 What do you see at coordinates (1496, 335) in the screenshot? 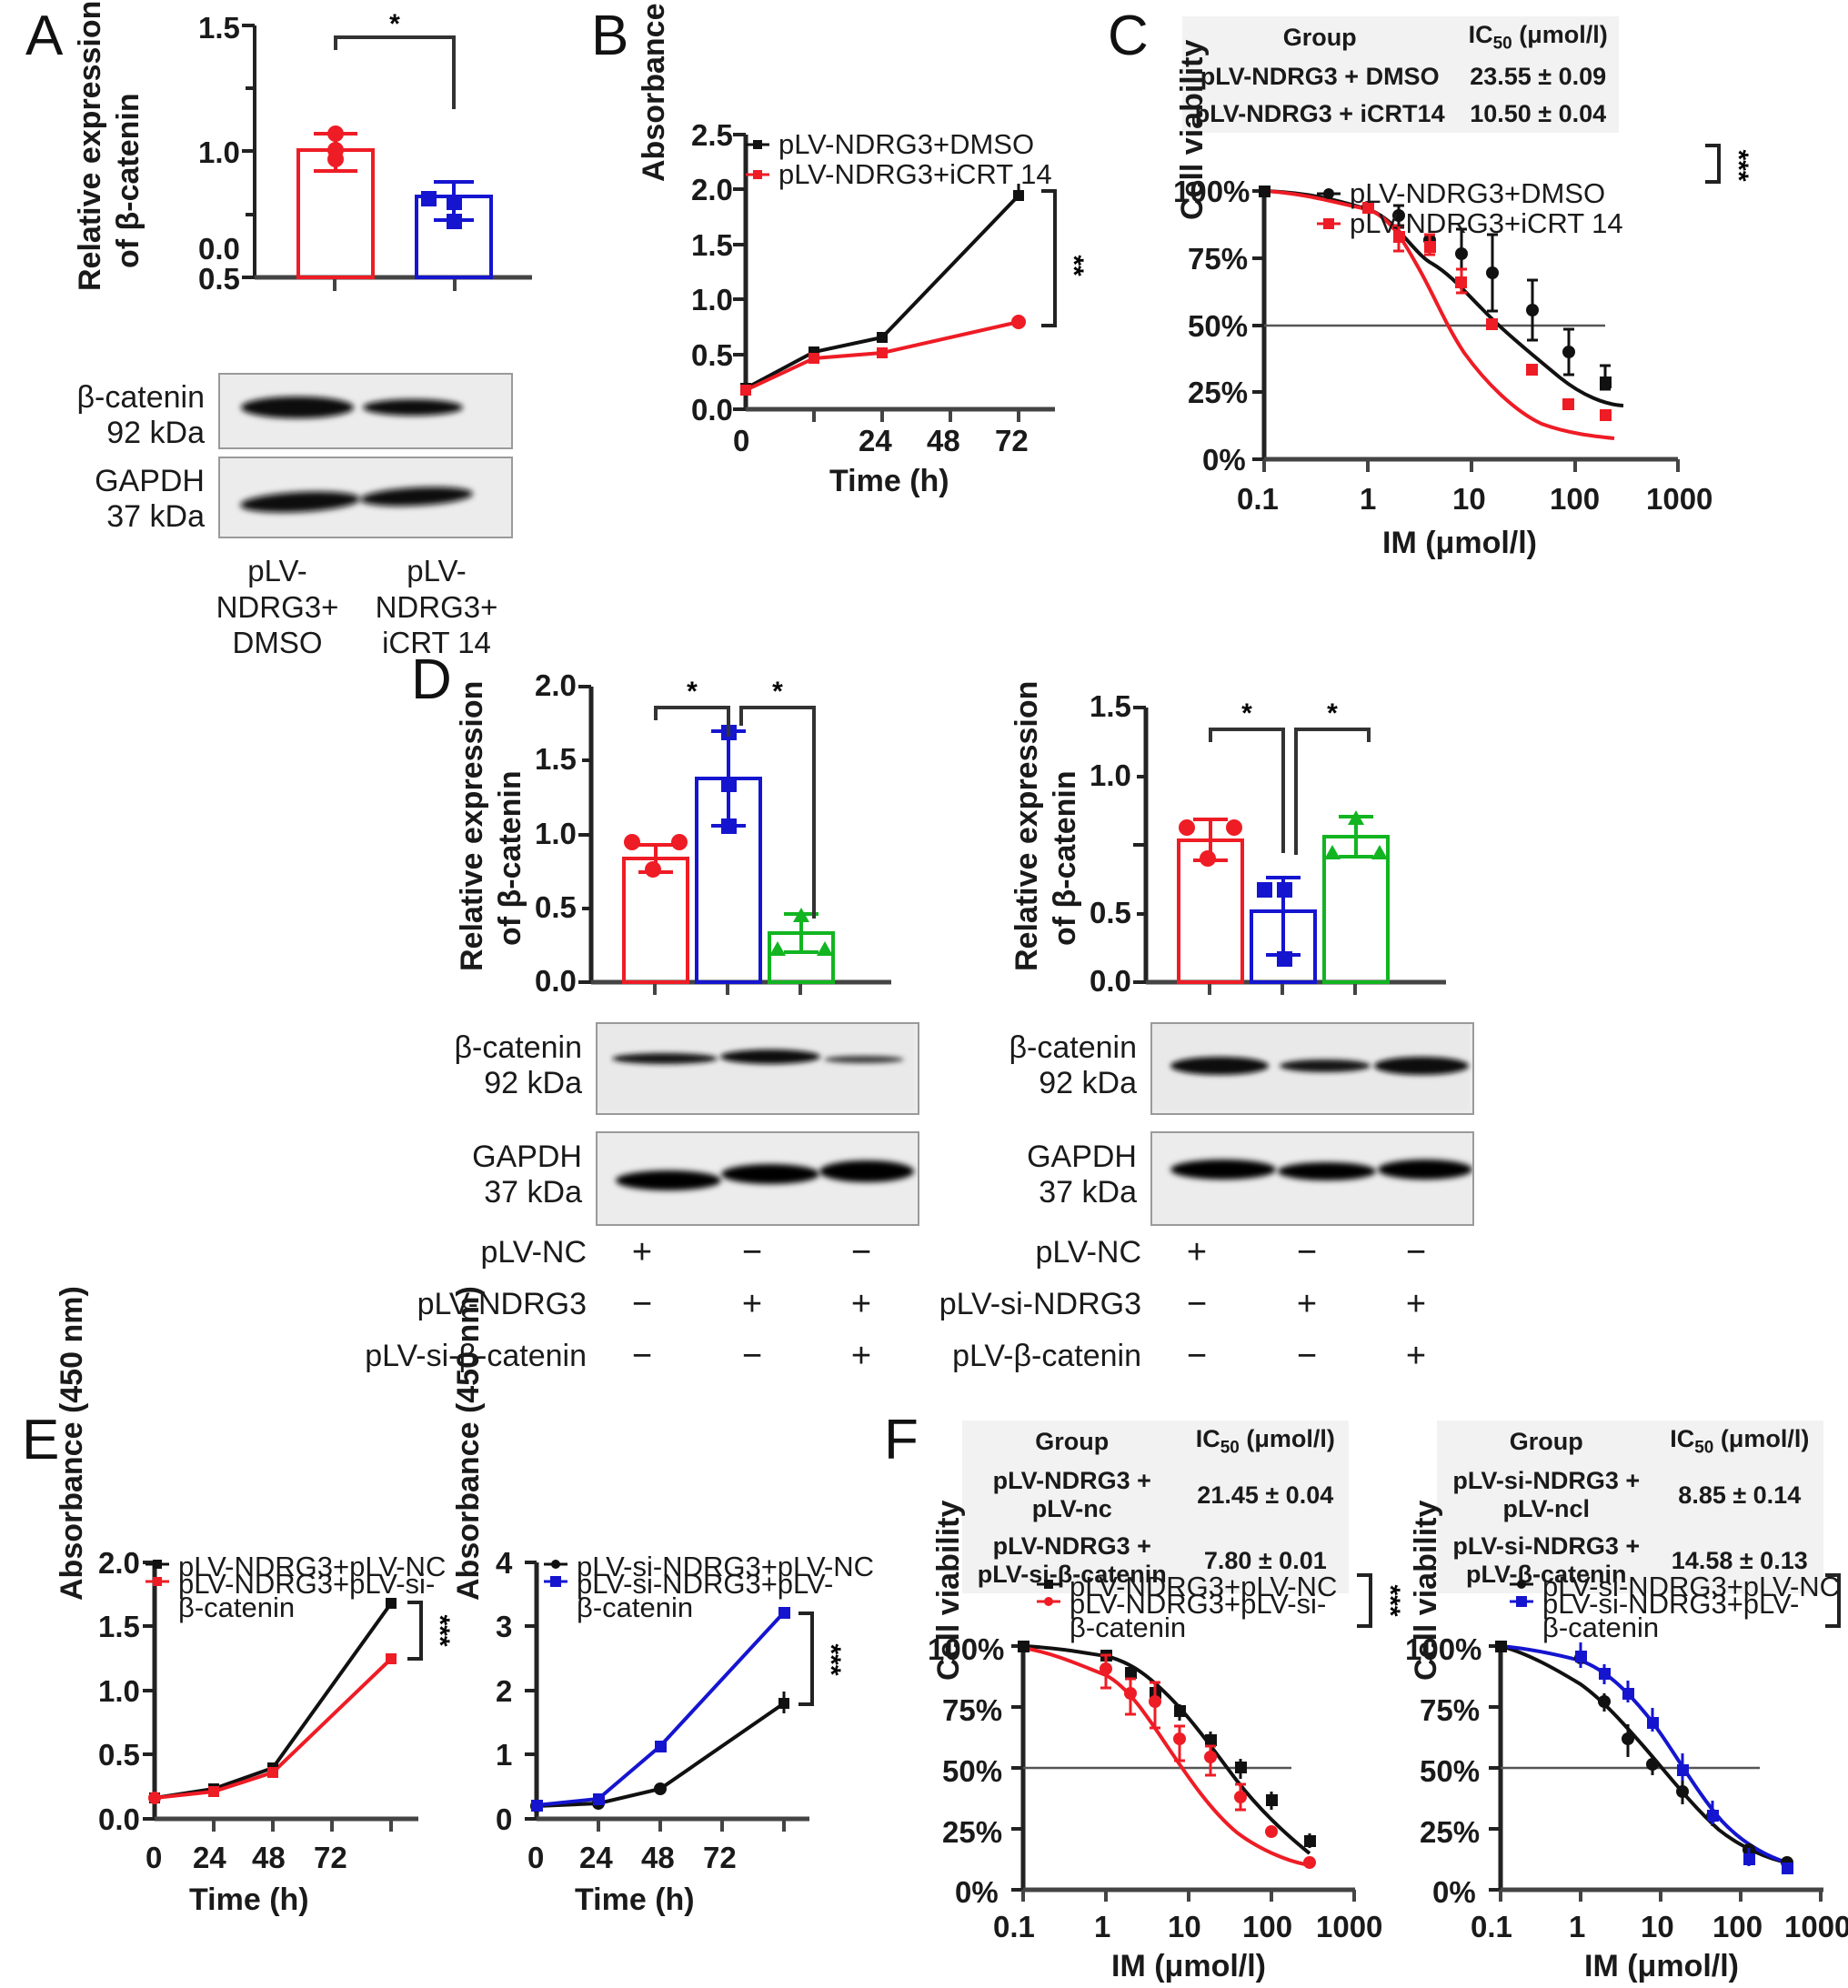
I see `panel-c-dose-response-chart: ***` at bounding box center [1496, 335].